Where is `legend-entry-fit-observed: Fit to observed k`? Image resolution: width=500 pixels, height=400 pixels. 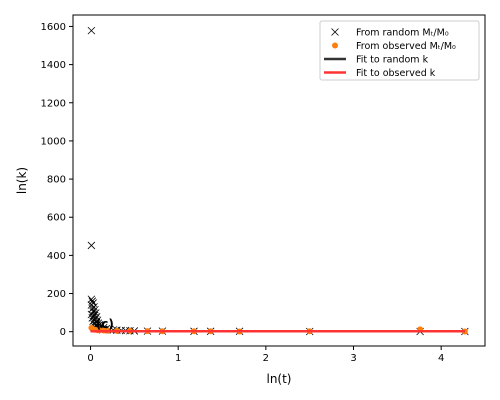 legend-entry-fit-observed: Fit to observed k is located at coordinates (380, 73).